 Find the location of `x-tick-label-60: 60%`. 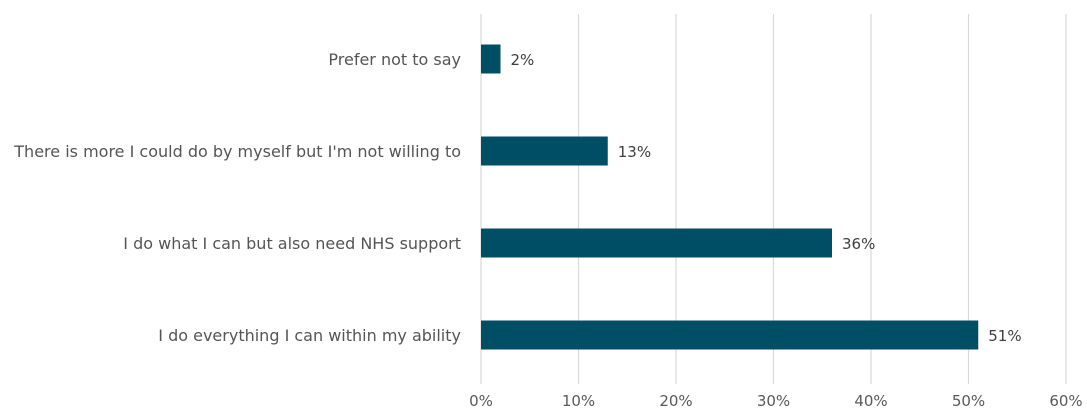

x-tick-label-60: 60% is located at coordinates (1065, 401).